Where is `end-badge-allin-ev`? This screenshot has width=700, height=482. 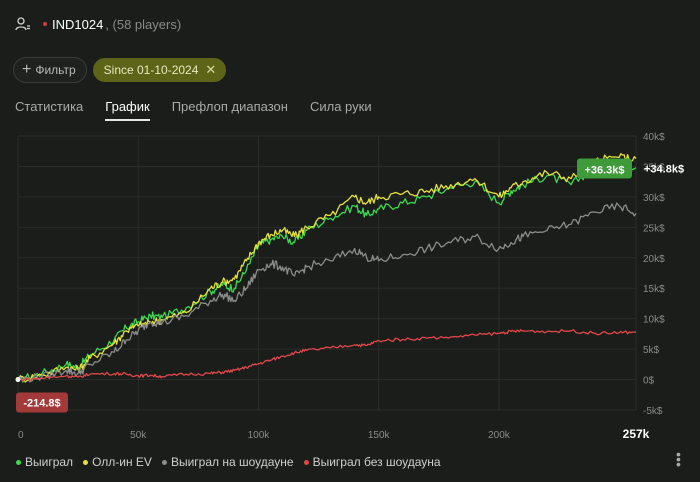 end-badge-allin-ev is located at coordinates (604, 168).